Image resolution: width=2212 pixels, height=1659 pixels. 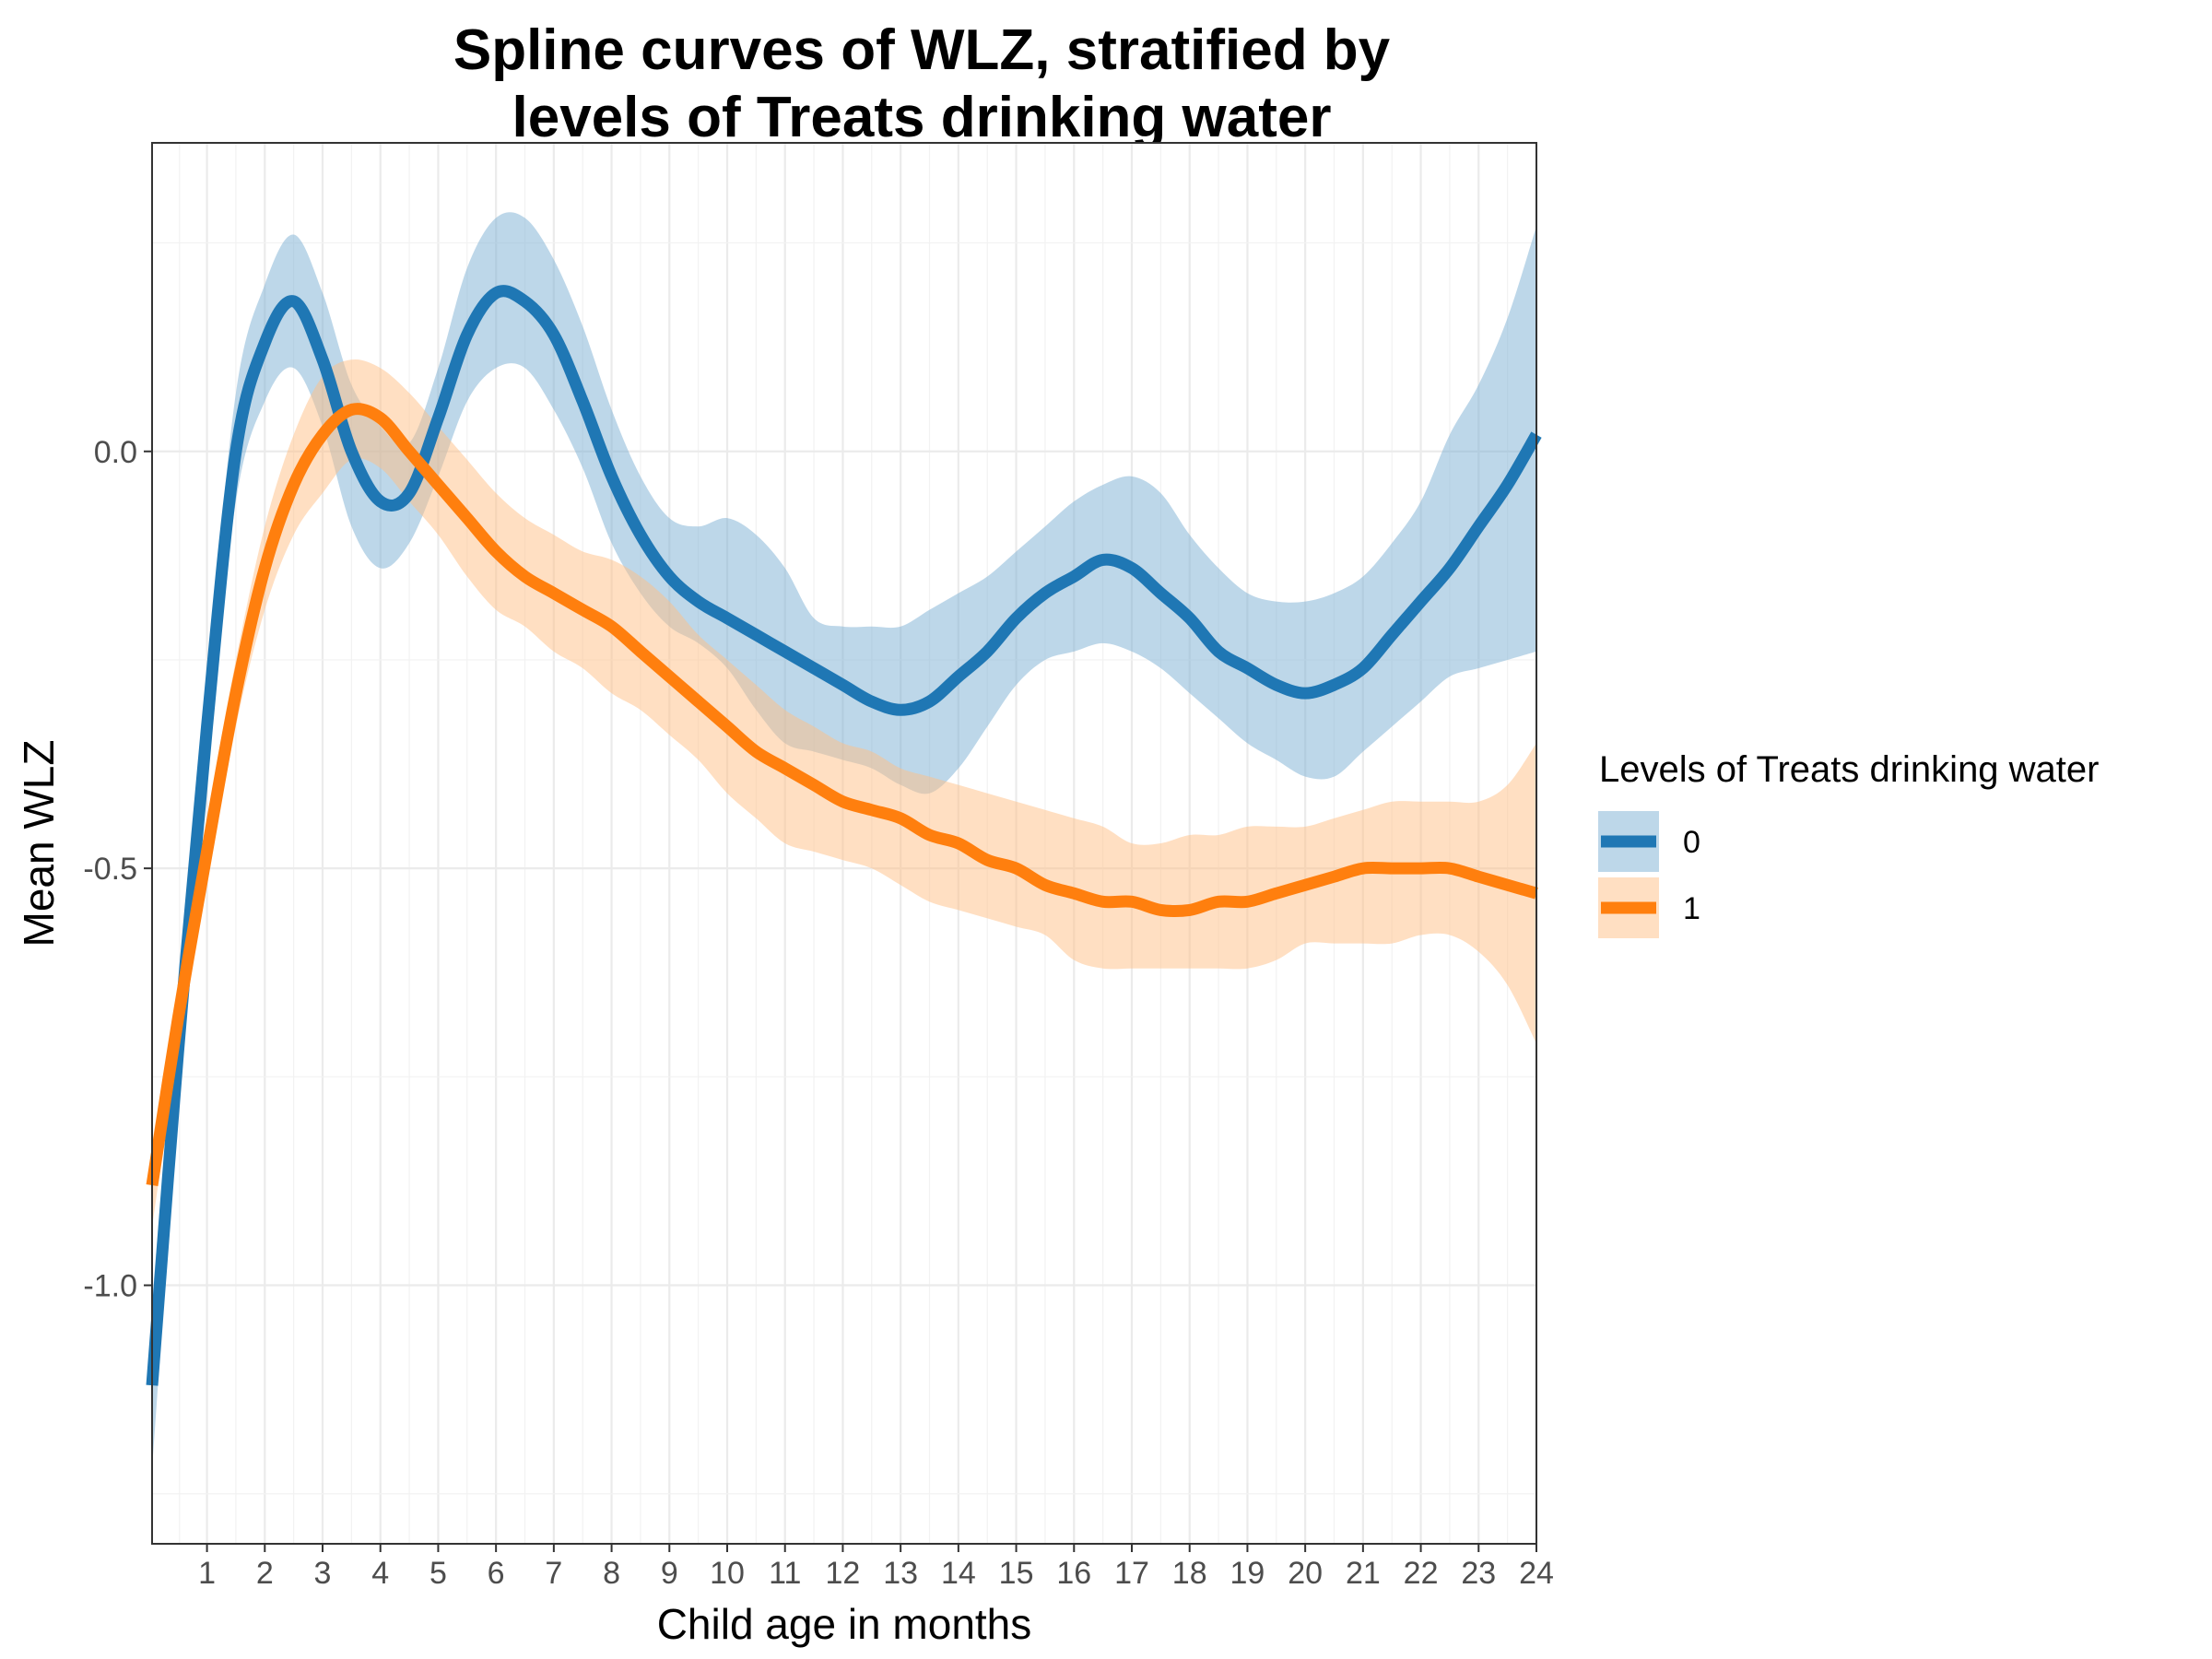 I want to click on x-tick-label: 5, so click(x=438, y=1573).